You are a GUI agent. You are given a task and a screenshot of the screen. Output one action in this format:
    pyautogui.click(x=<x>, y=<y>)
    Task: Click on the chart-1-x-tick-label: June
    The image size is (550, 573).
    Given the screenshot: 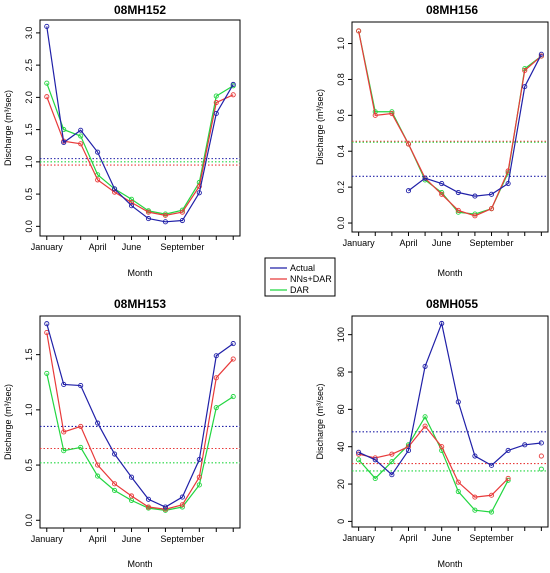 What is the action you would take?
    pyautogui.click(x=442, y=243)
    